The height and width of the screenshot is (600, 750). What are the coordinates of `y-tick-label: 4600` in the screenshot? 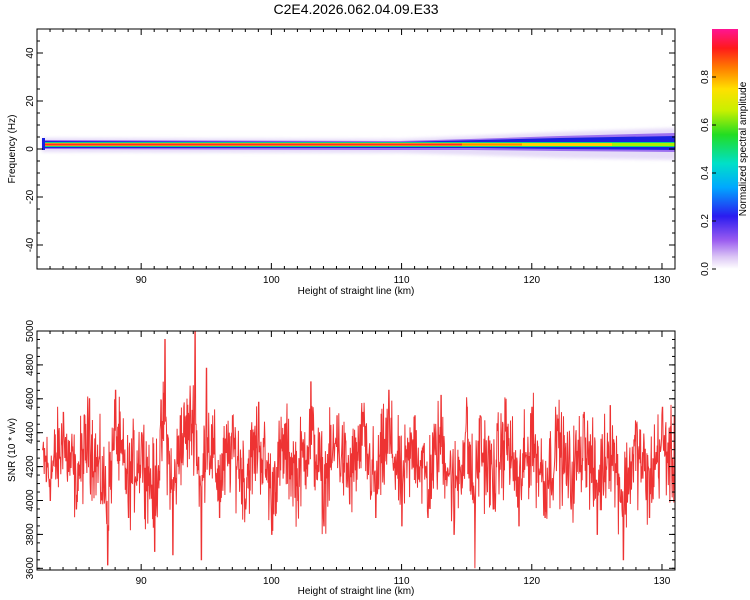 It's located at (30, 398).